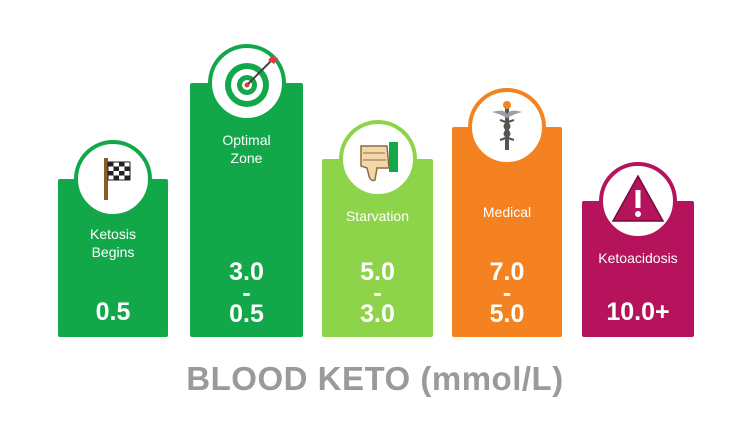 This screenshot has width=750, height=431. I want to click on thumbs-down-icon, so click(378, 162).